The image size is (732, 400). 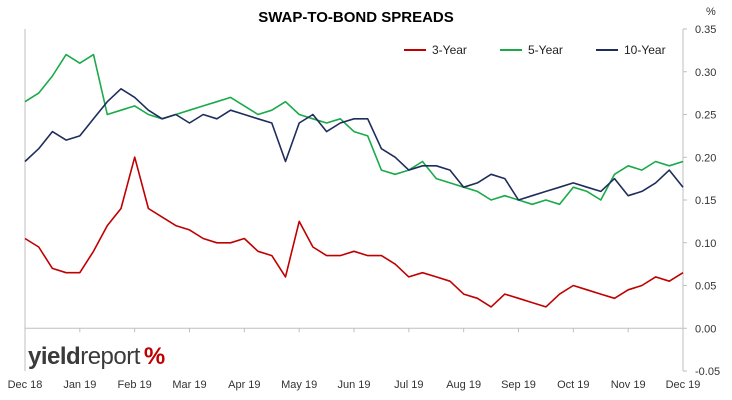 What do you see at coordinates (705, 329) in the screenshot?
I see `y-tick-label: 0.00` at bounding box center [705, 329].